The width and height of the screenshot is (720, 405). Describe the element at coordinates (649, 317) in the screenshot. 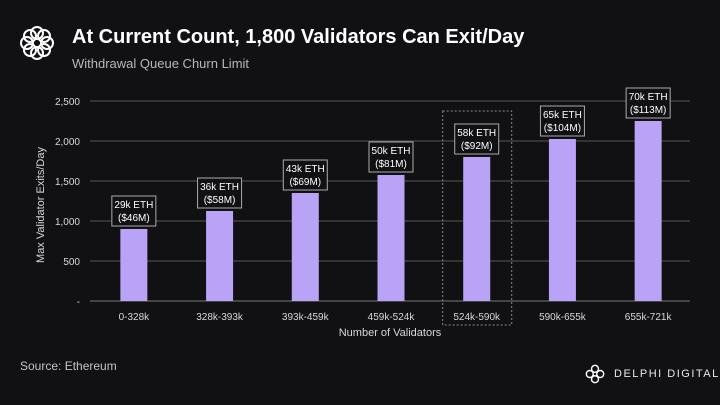

I see `x-tick-label: 655k-721k` at that location.